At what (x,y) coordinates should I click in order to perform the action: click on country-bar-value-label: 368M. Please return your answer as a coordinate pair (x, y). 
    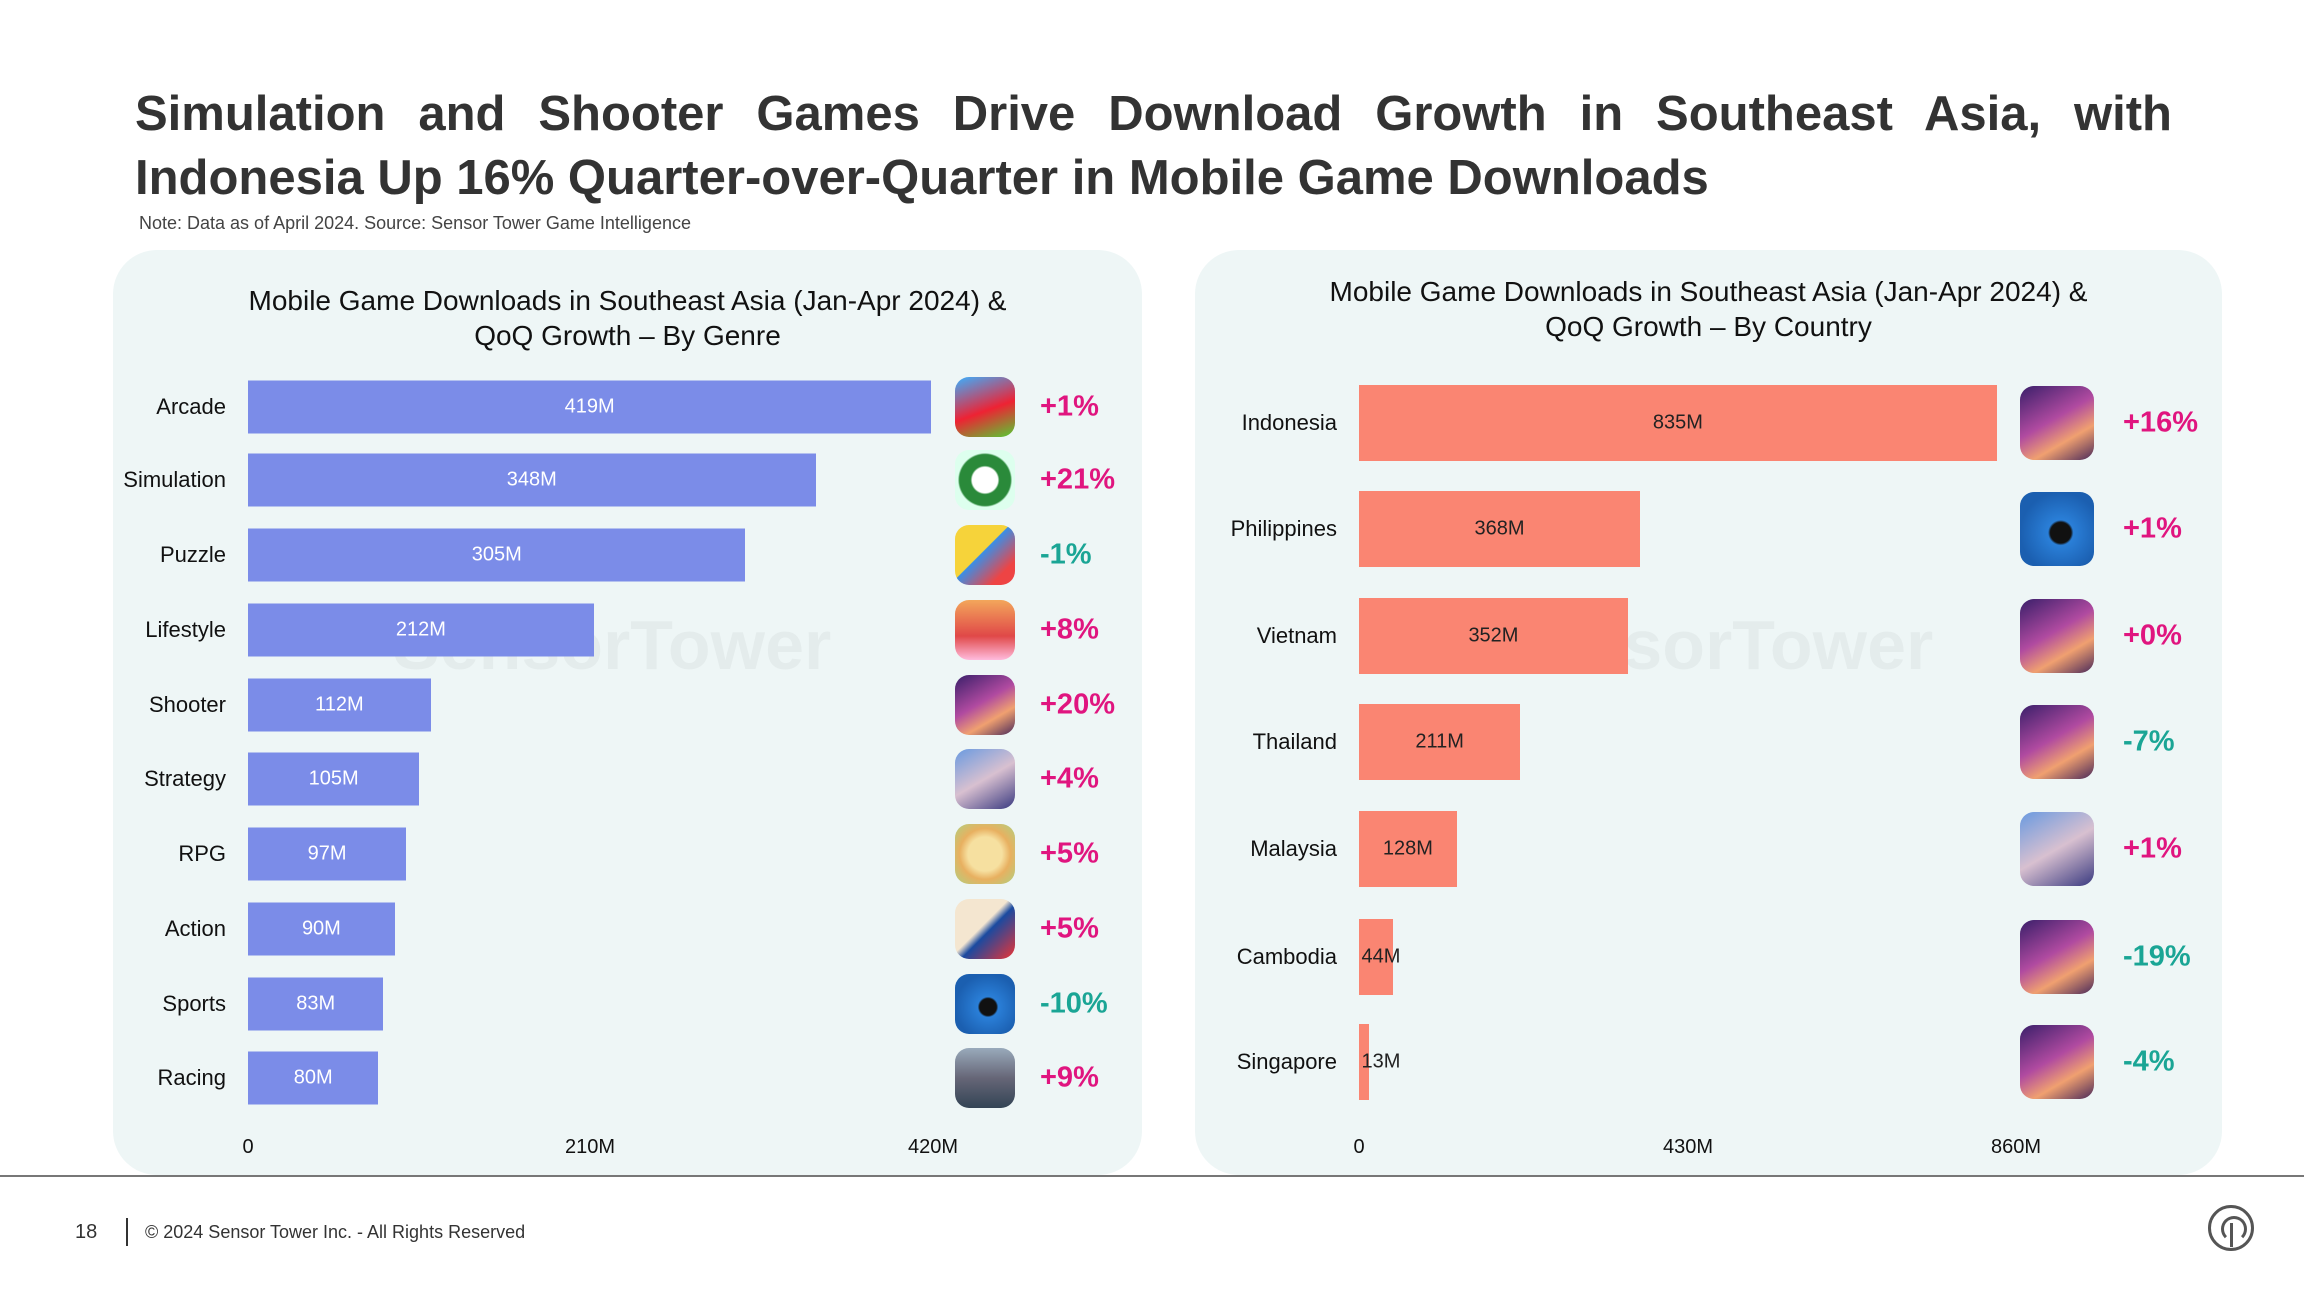
    Looking at the image, I should click on (1499, 528).